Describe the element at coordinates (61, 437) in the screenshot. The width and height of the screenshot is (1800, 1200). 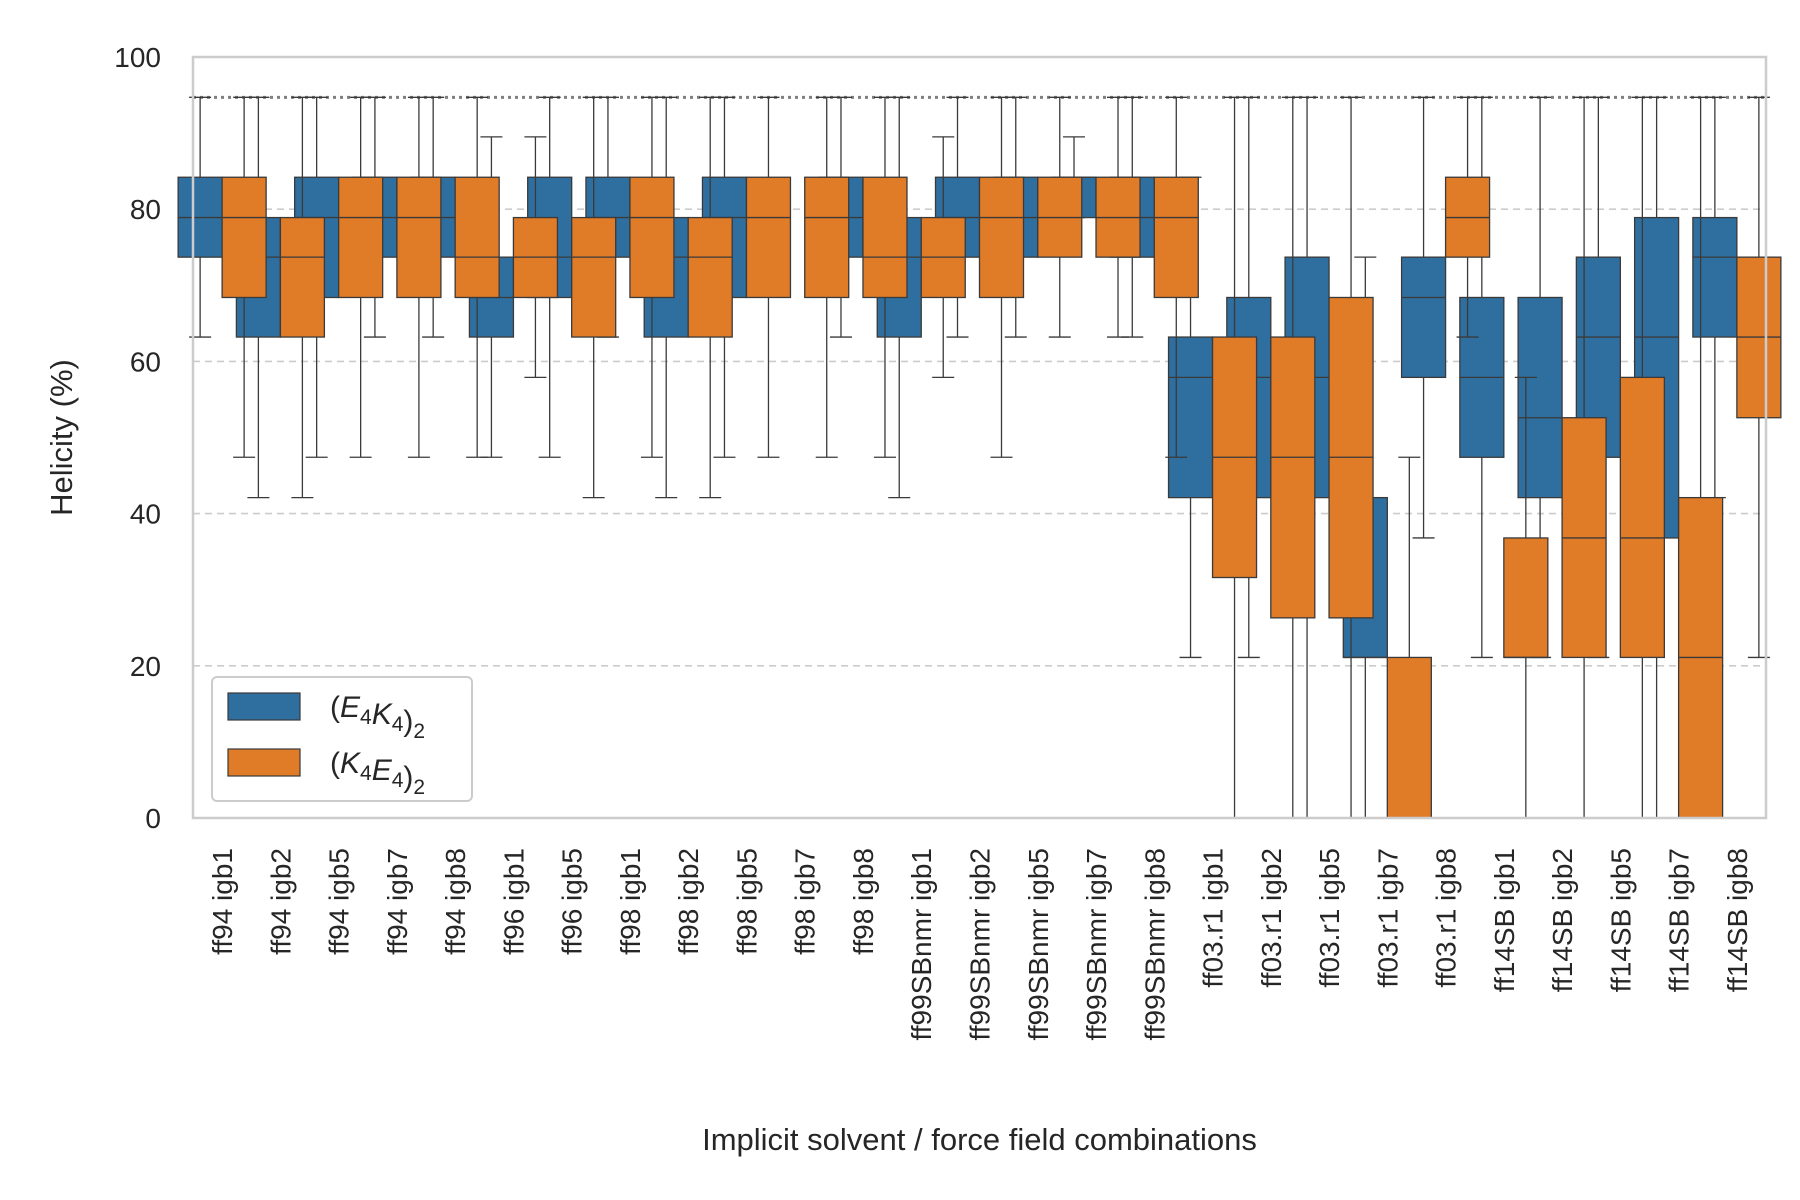
I see `y-axis-title: Helicity (%)` at that location.